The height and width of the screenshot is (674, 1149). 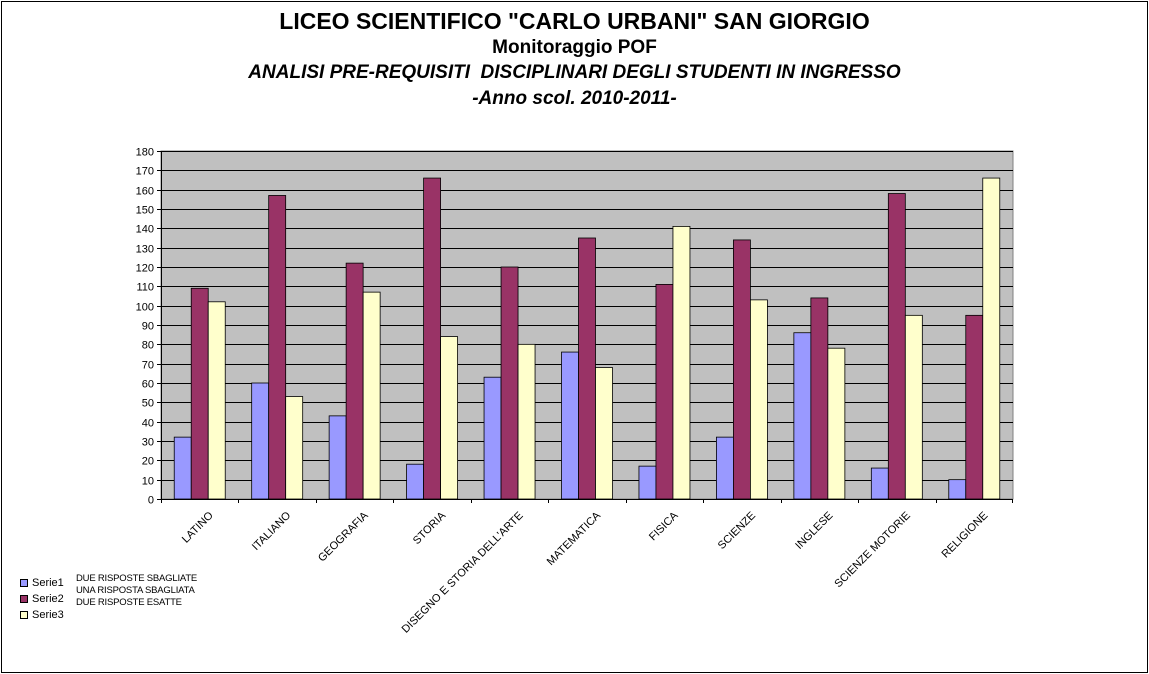 What do you see at coordinates (965, 535) in the screenshot?
I see `x-tick-label: RELIGIONE` at bounding box center [965, 535].